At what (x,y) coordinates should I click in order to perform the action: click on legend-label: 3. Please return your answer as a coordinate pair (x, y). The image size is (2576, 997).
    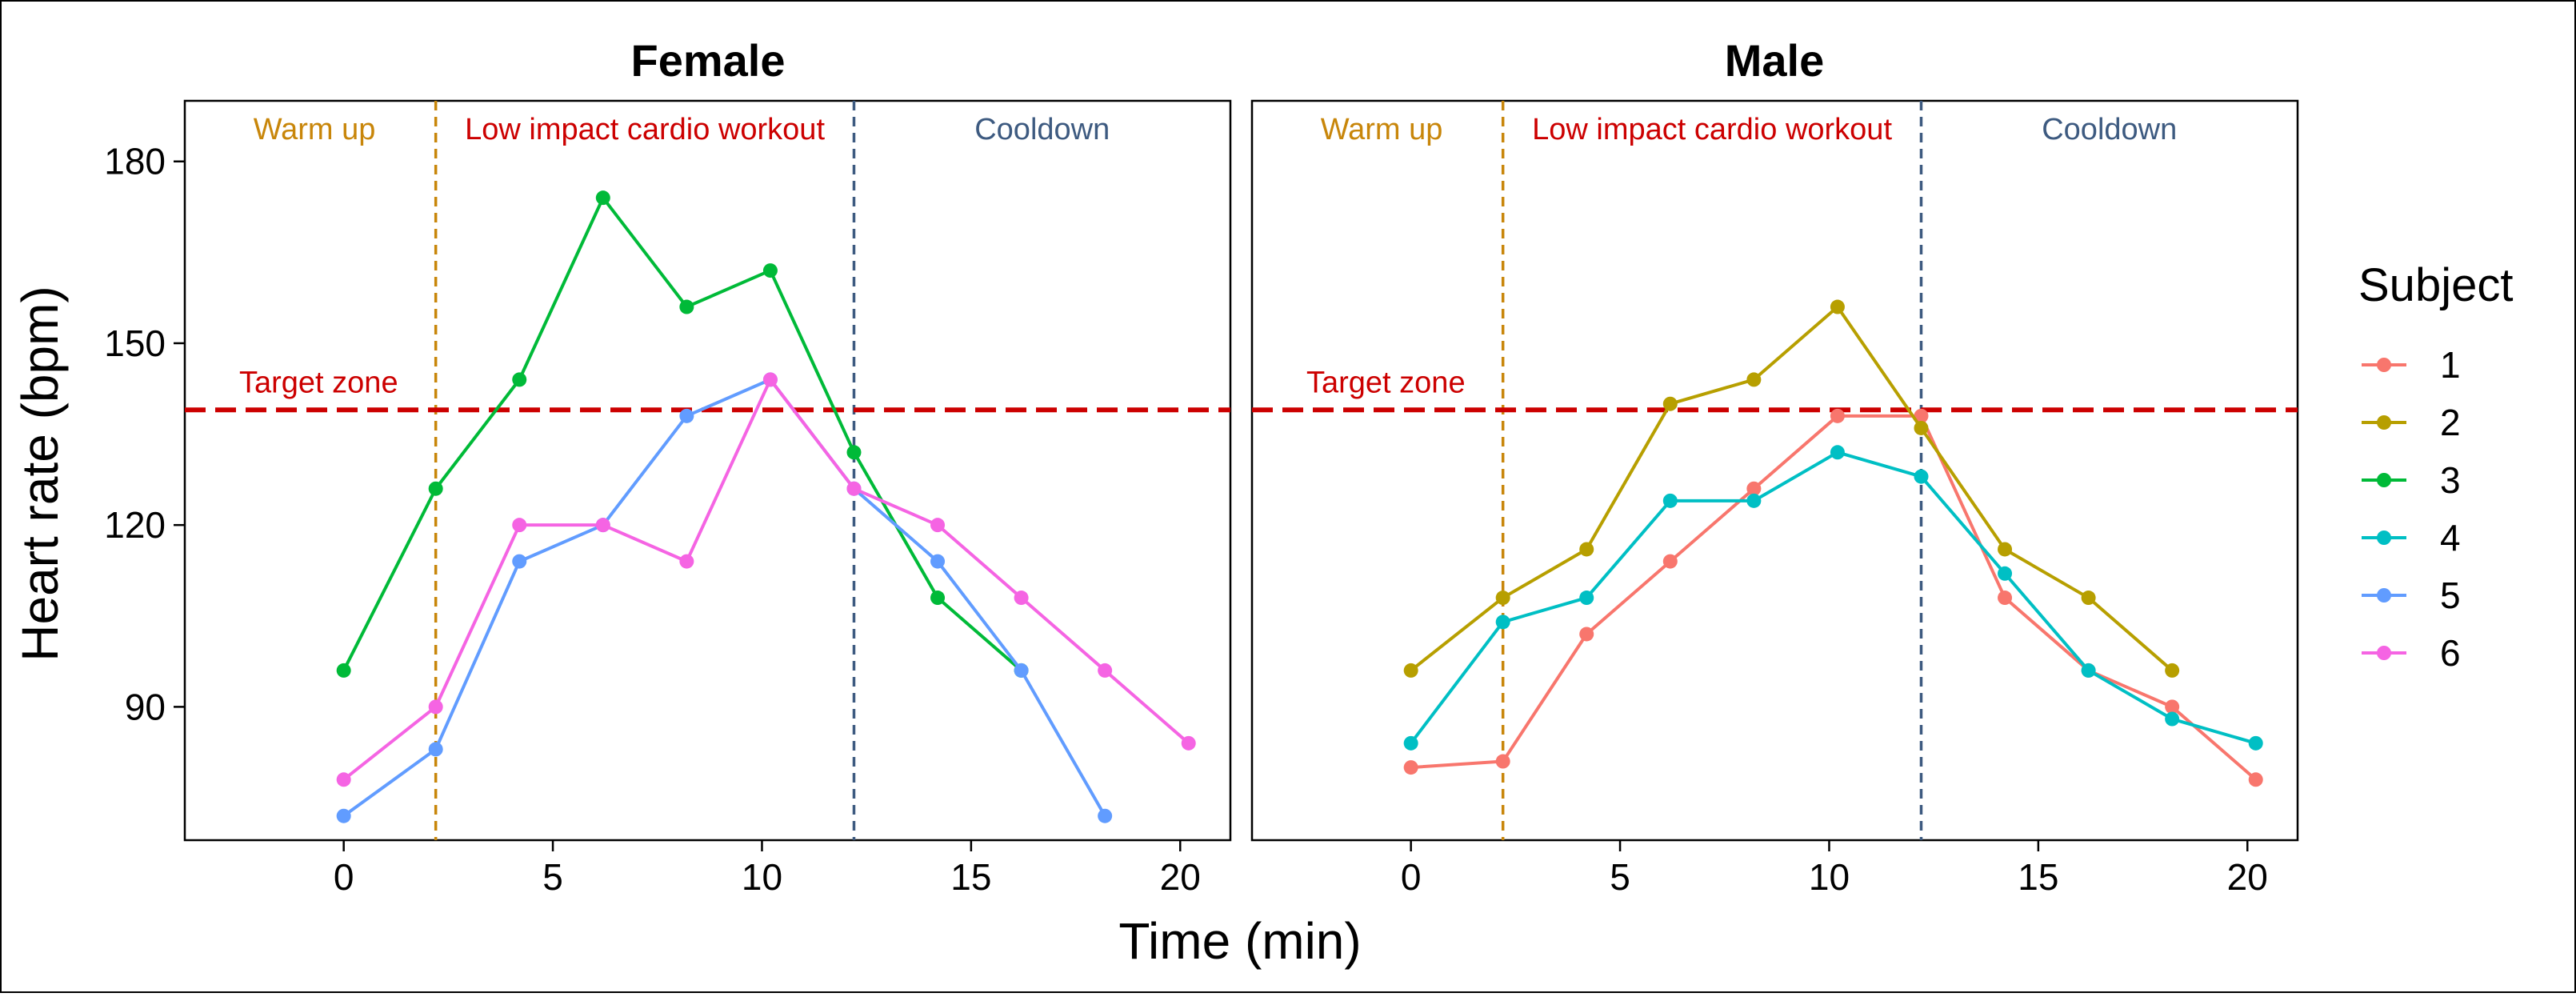
    Looking at the image, I should click on (2450, 480).